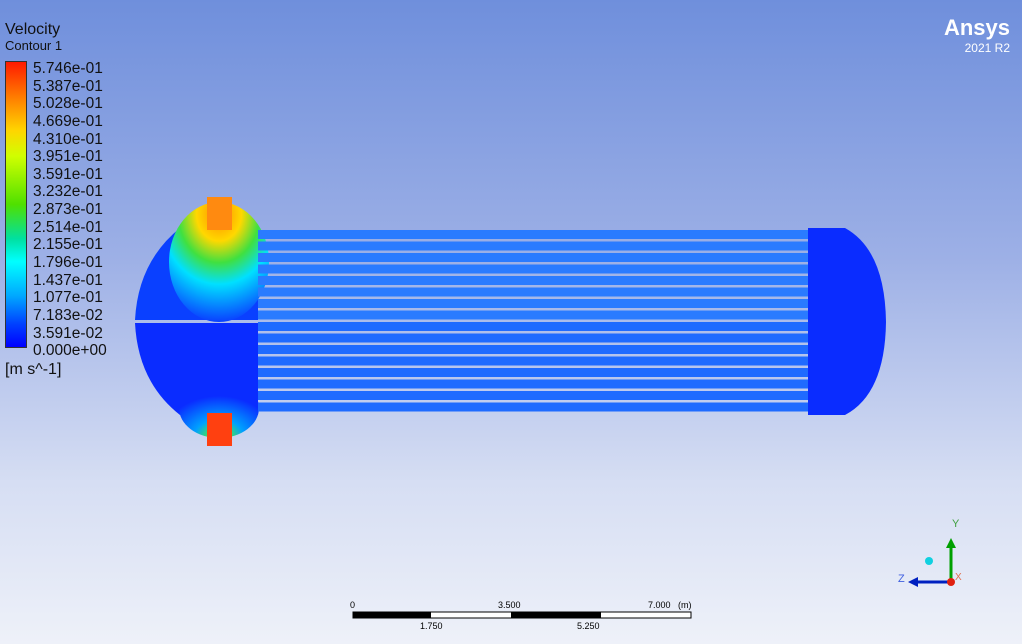 This screenshot has height=644, width=1022. Describe the element at coordinates (659, 605) in the screenshot. I see `scale-label-7000: 7.000` at that location.